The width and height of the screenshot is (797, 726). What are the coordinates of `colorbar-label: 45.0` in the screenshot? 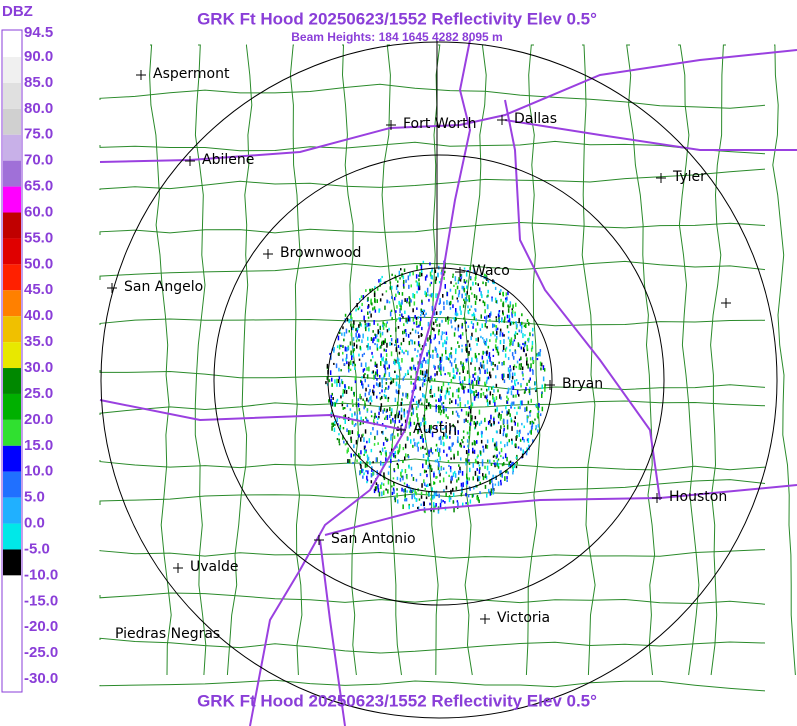 It's located at (38, 289).